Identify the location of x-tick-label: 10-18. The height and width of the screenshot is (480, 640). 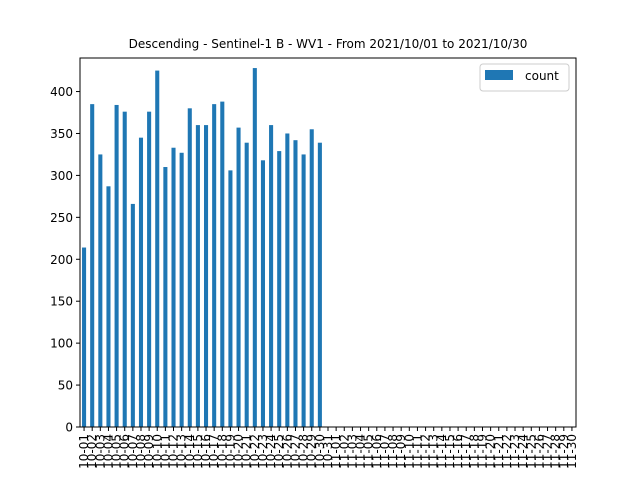
(222, 451).